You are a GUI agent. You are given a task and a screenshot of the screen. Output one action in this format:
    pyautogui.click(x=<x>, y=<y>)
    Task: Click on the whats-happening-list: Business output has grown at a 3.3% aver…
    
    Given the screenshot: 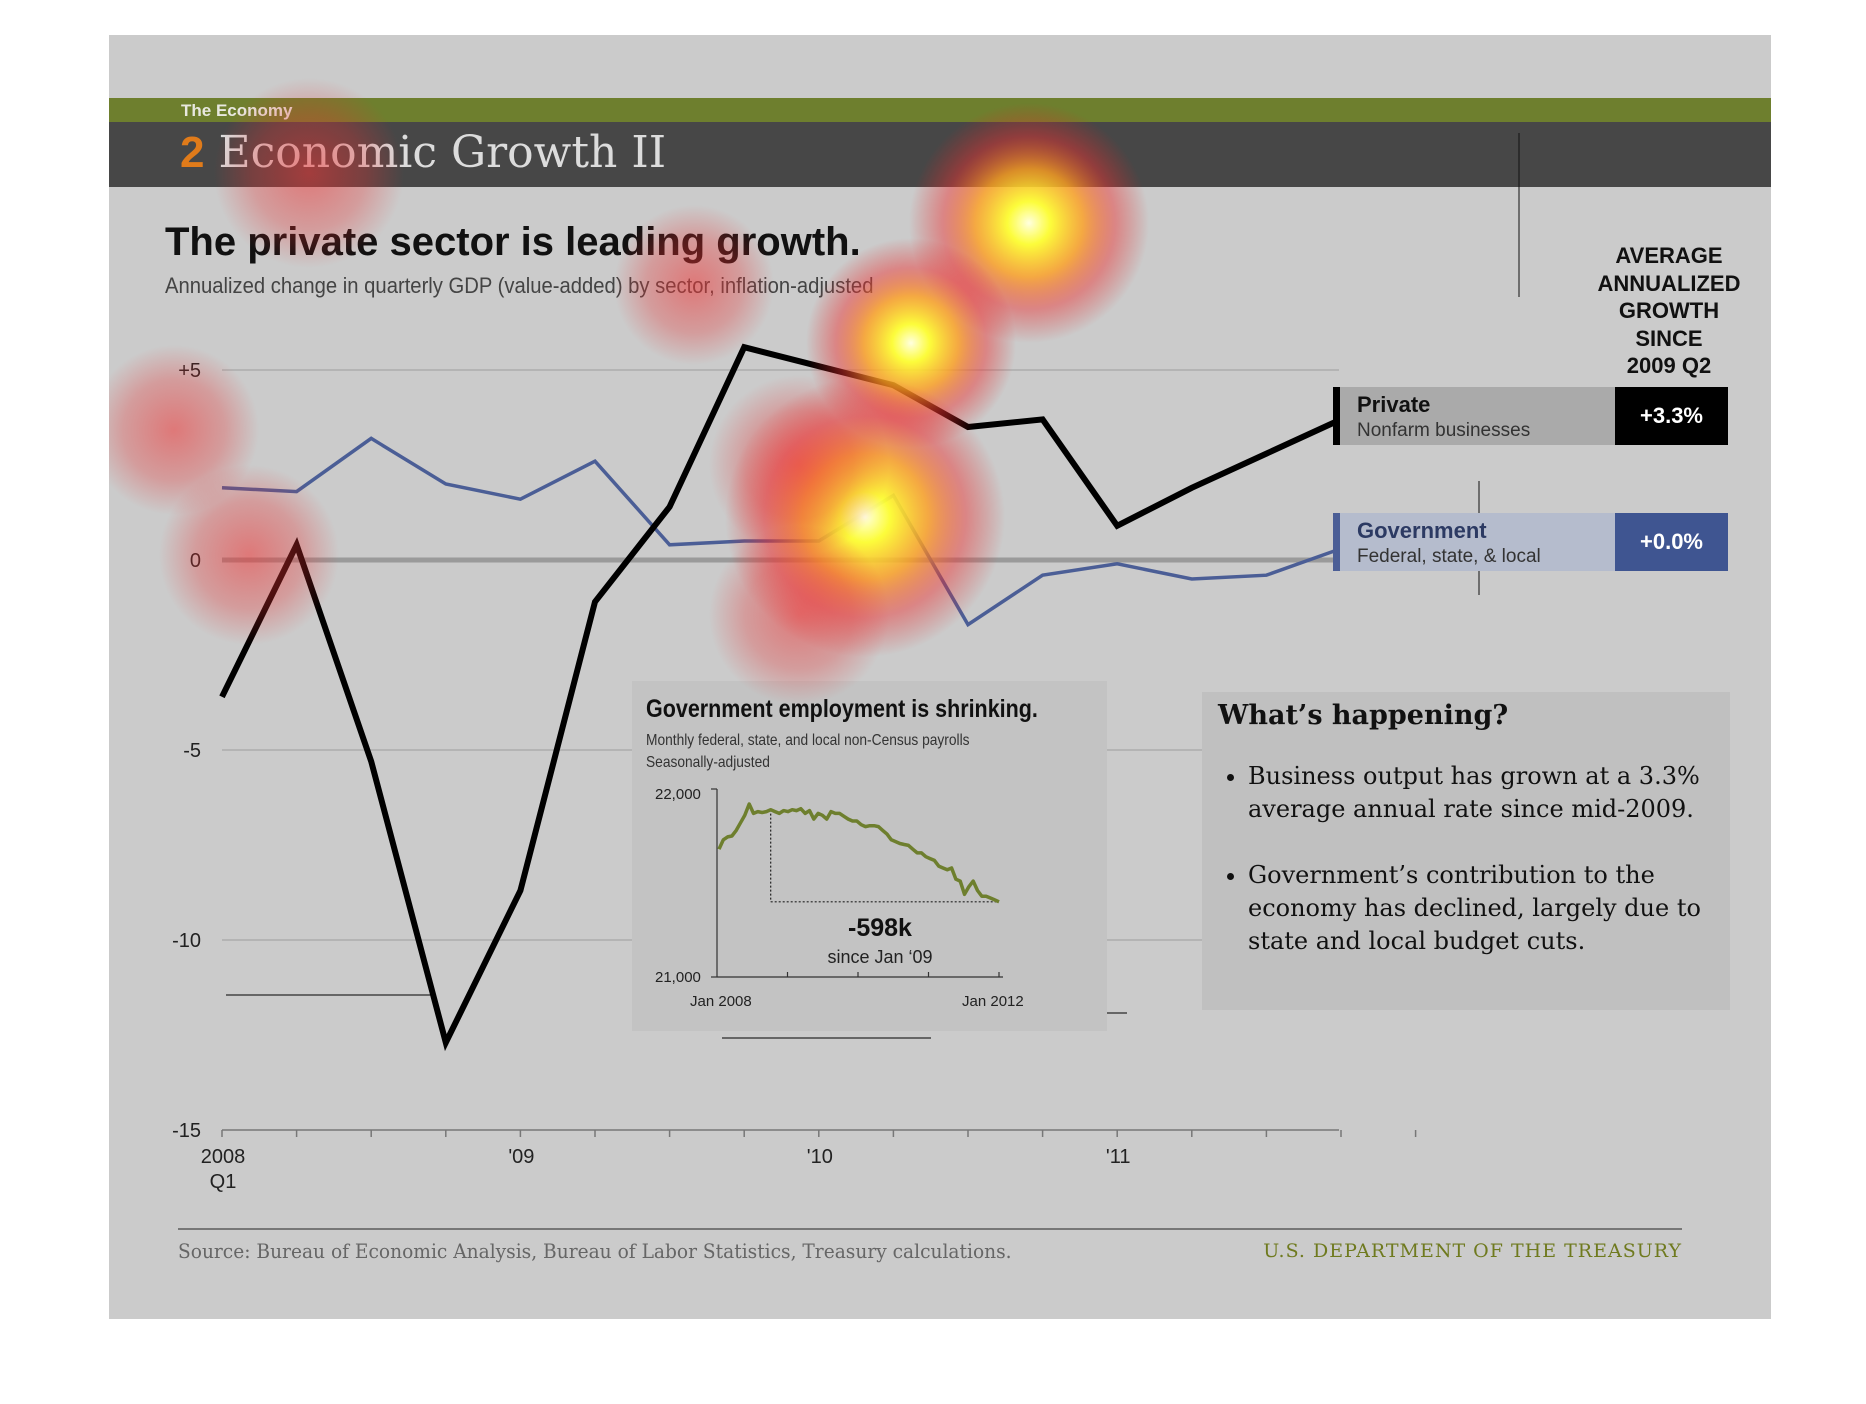 What is the action you would take?
    pyautogui.click(x=1465, y=875)
    